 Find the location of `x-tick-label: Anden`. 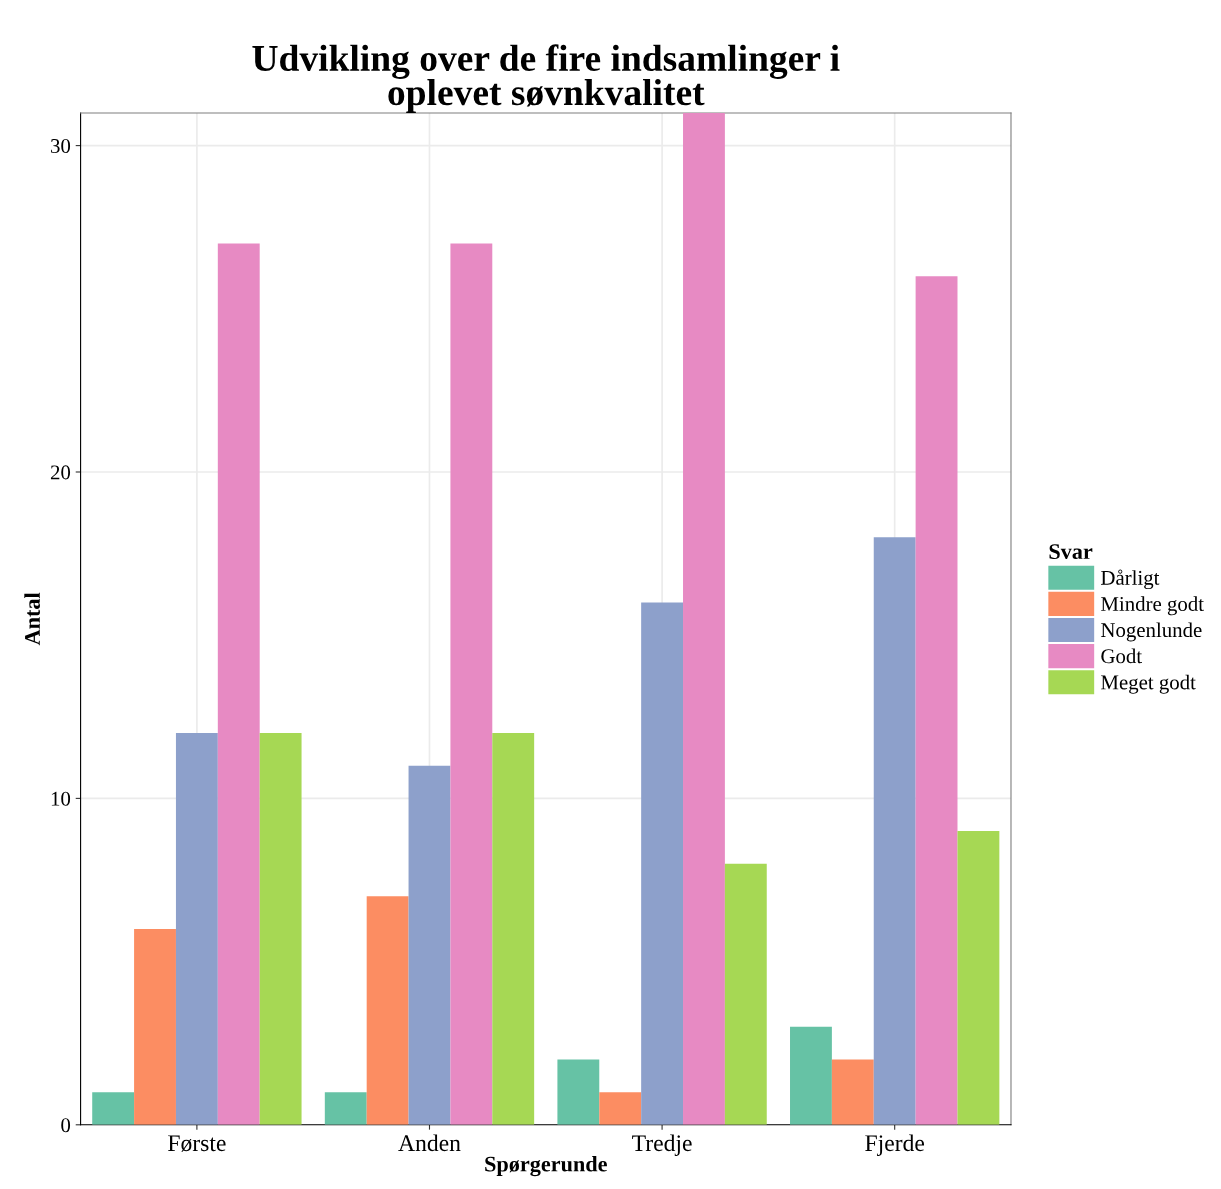

x-tick-label: Anden is located at coordinates (429, 1143).